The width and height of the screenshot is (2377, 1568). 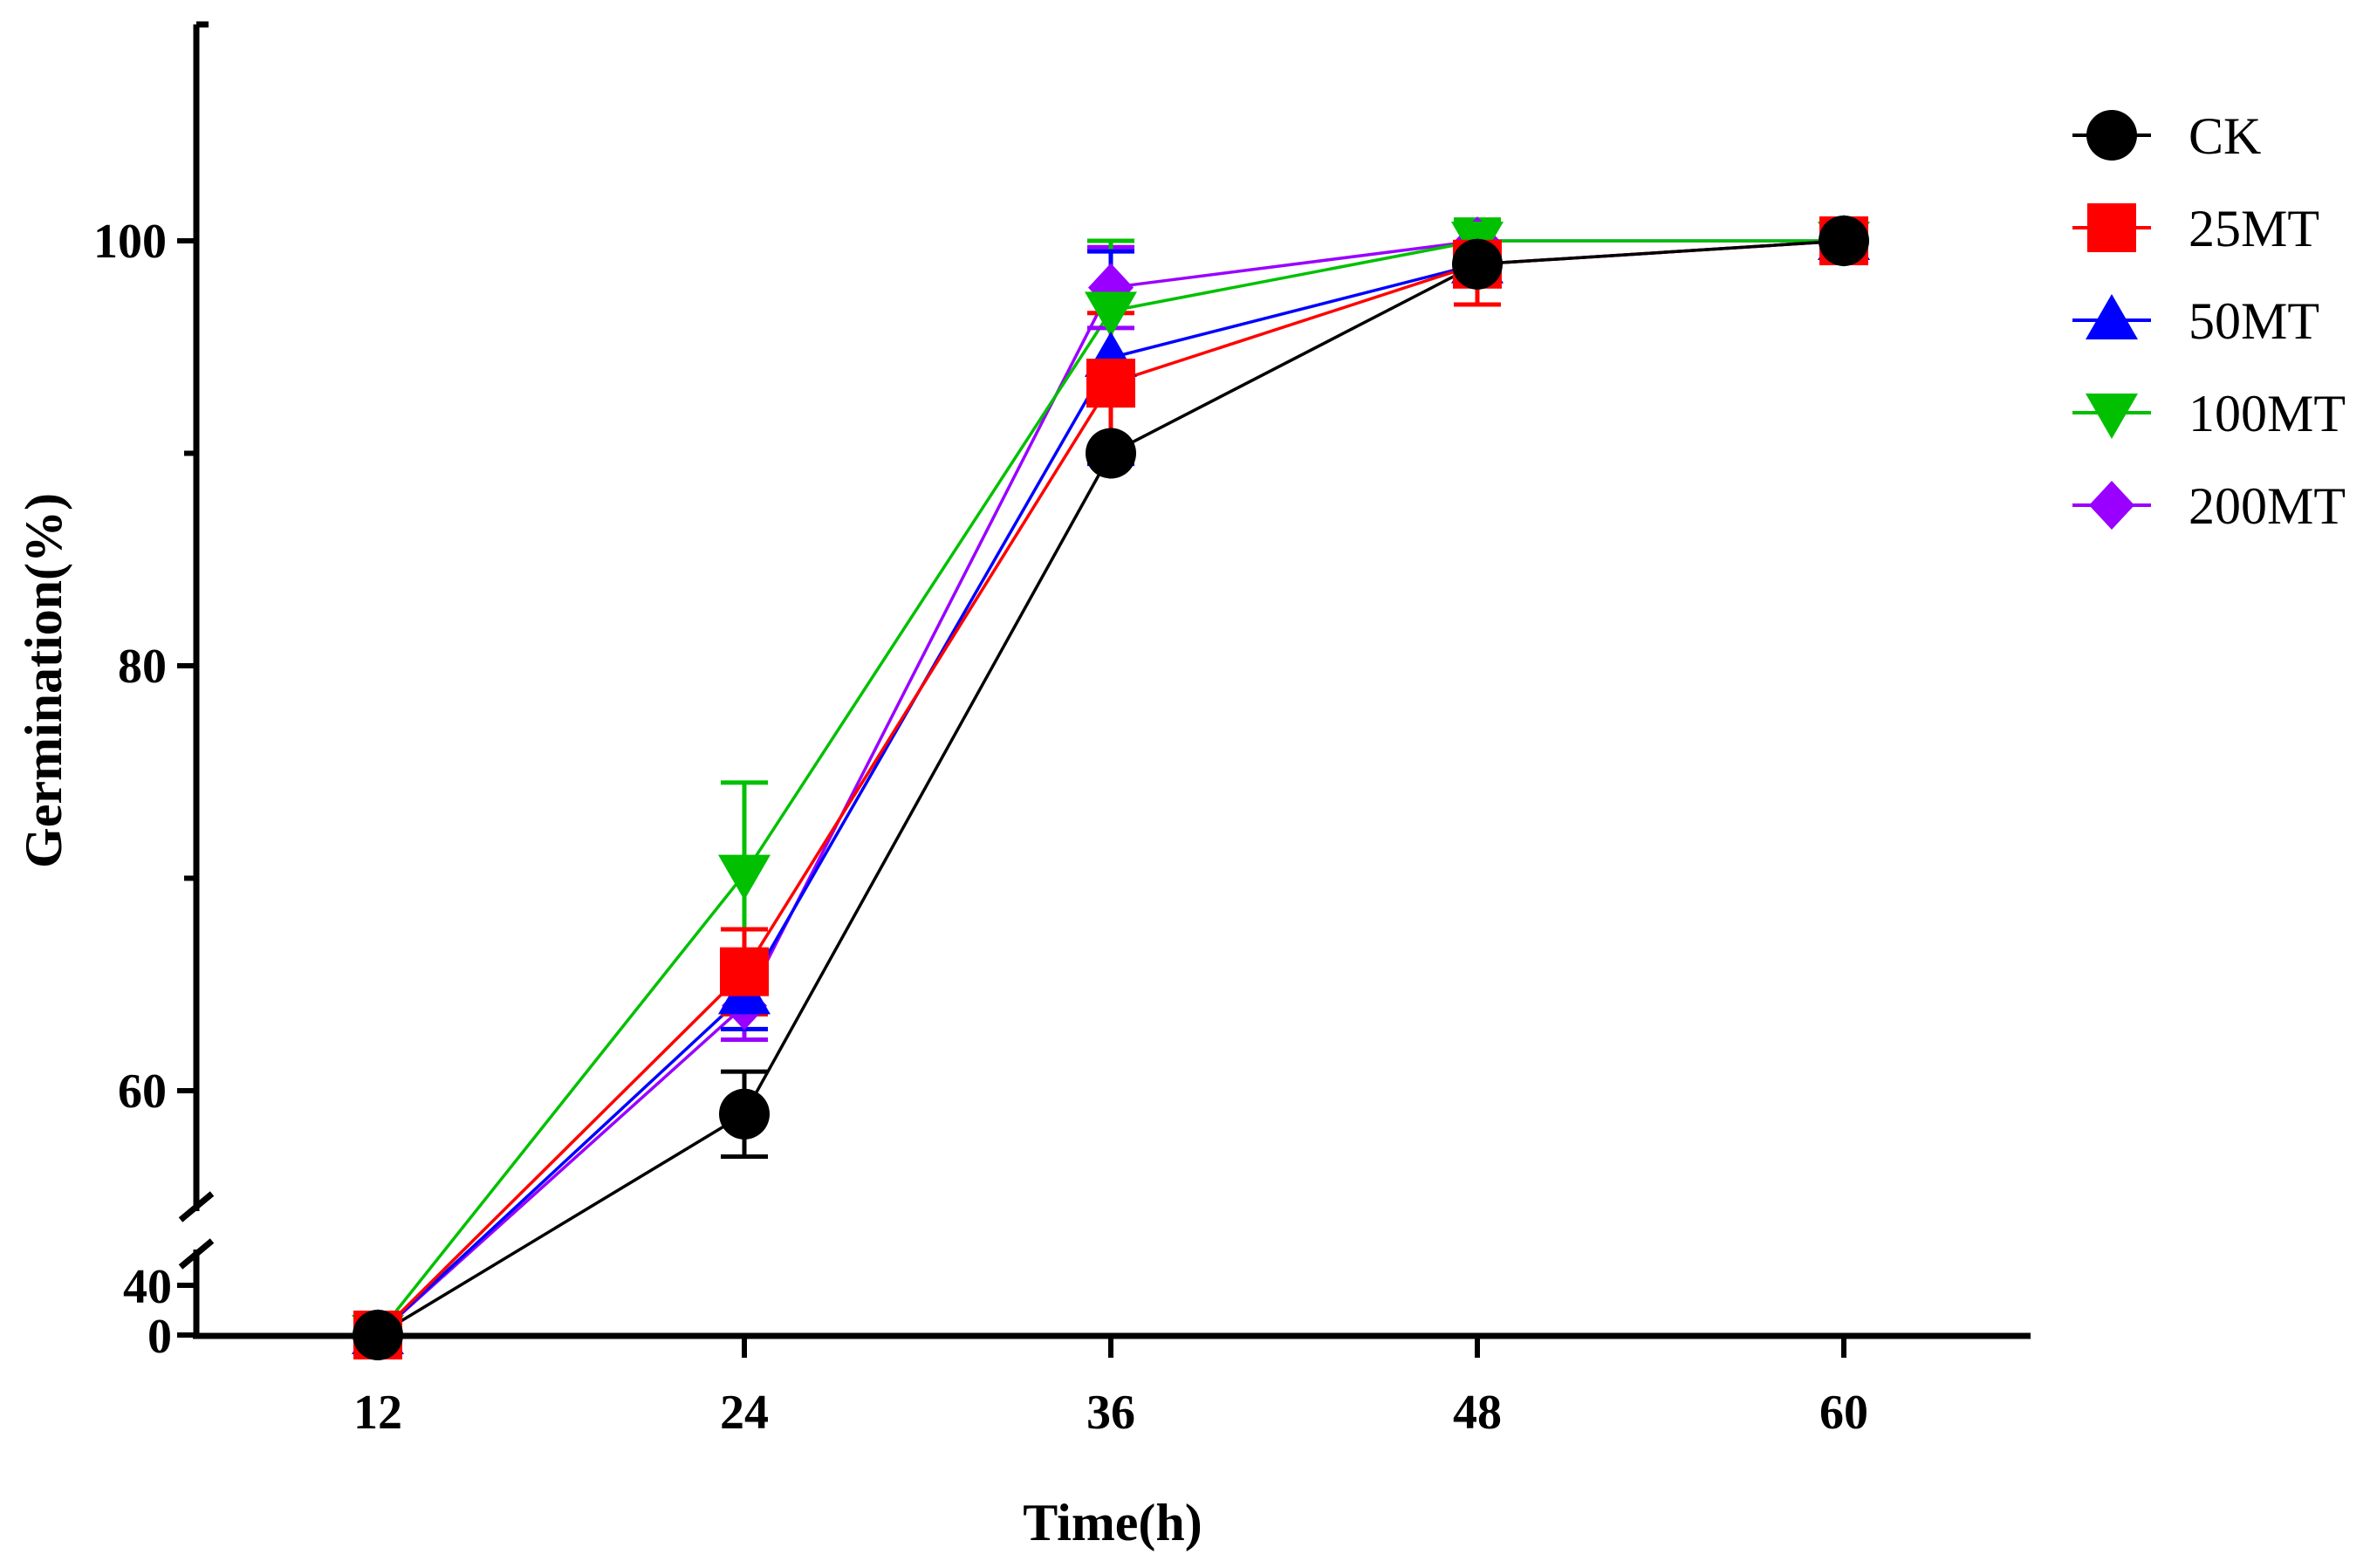 I want to click on y-axis-title: Germination(%), so click(x=43, y=680).